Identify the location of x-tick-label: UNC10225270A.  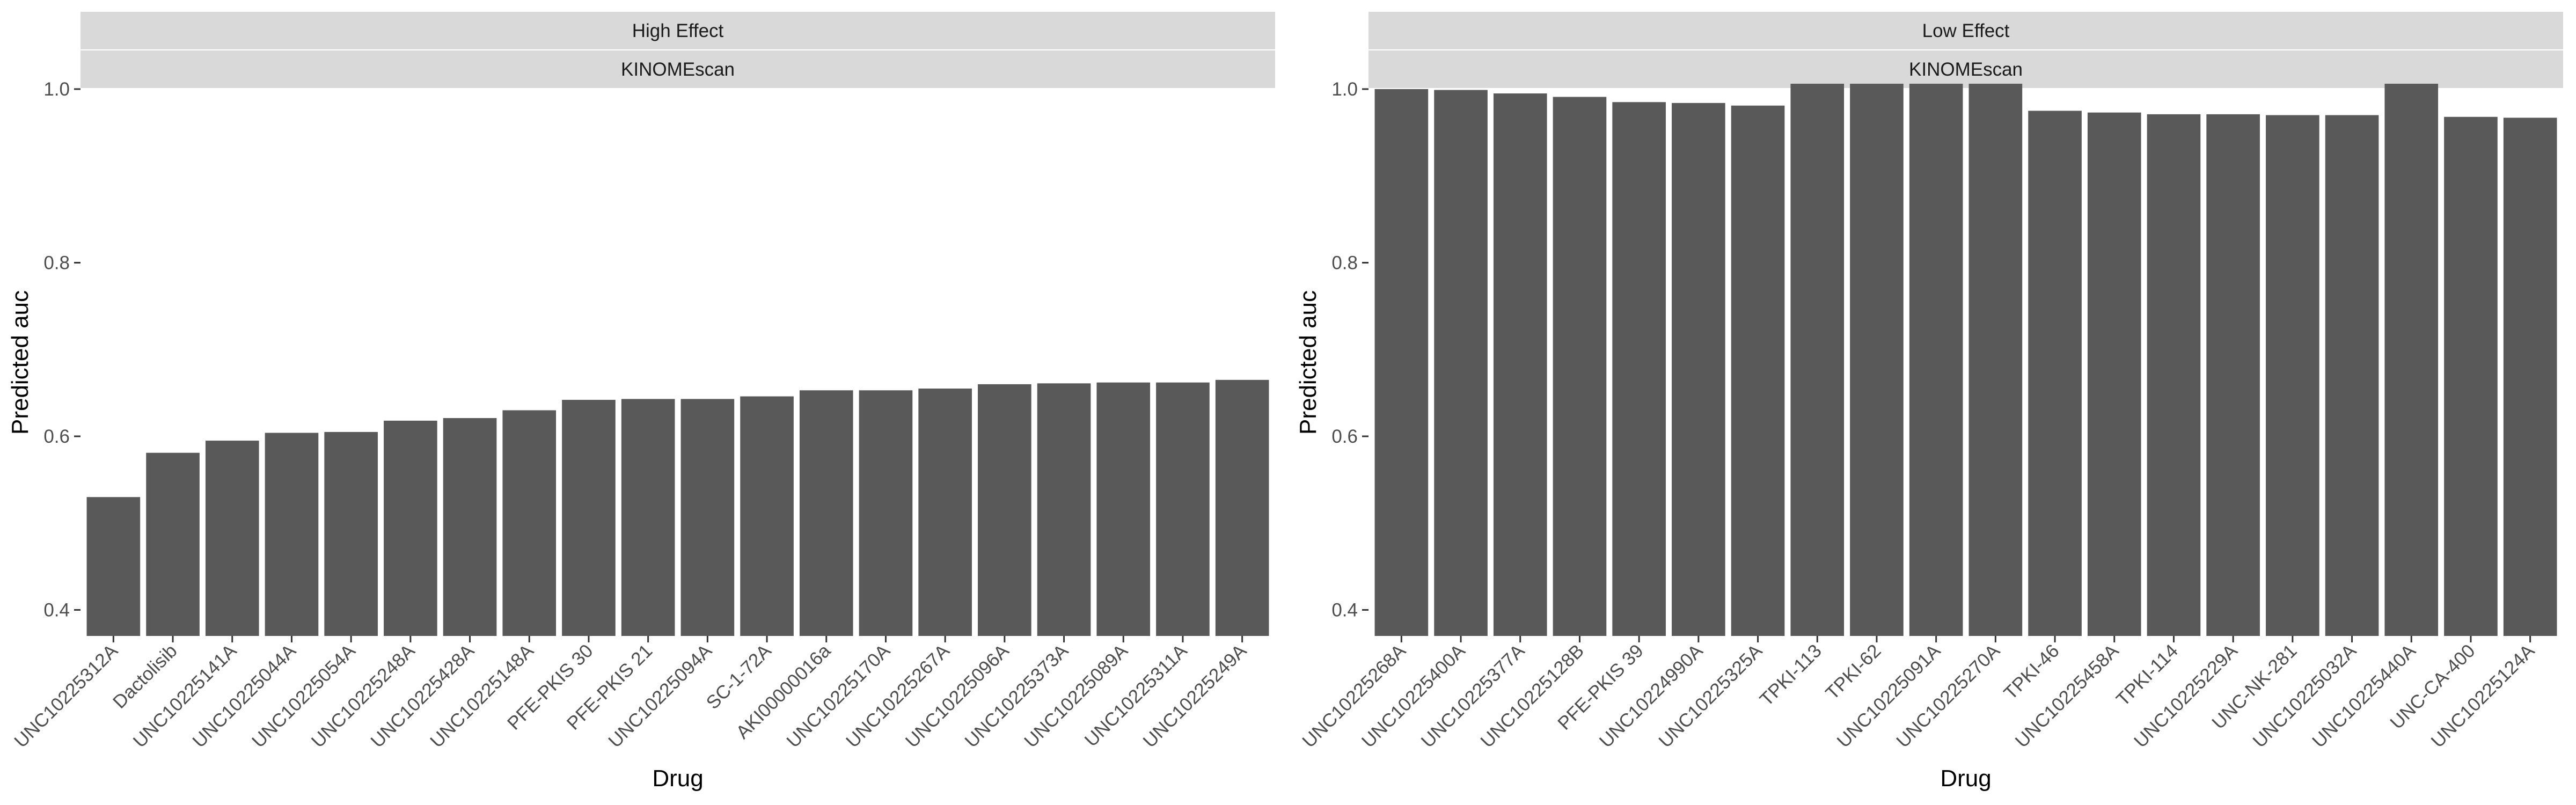
(1948, 696).